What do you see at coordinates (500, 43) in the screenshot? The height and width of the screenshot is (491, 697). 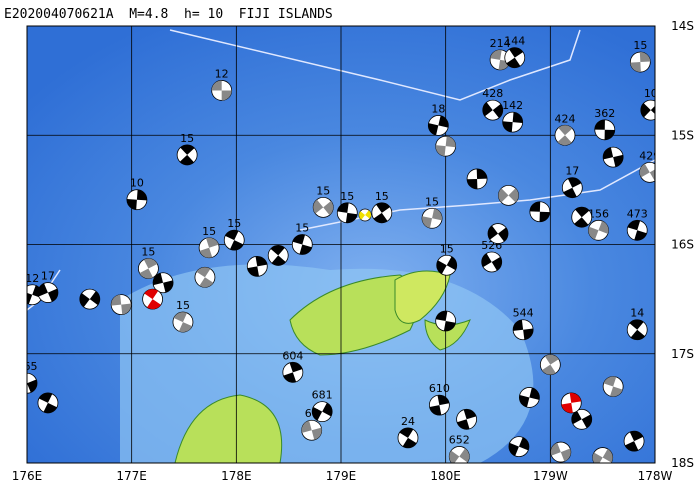 I see `depth-label: 214` at bounding box center [500, 43].